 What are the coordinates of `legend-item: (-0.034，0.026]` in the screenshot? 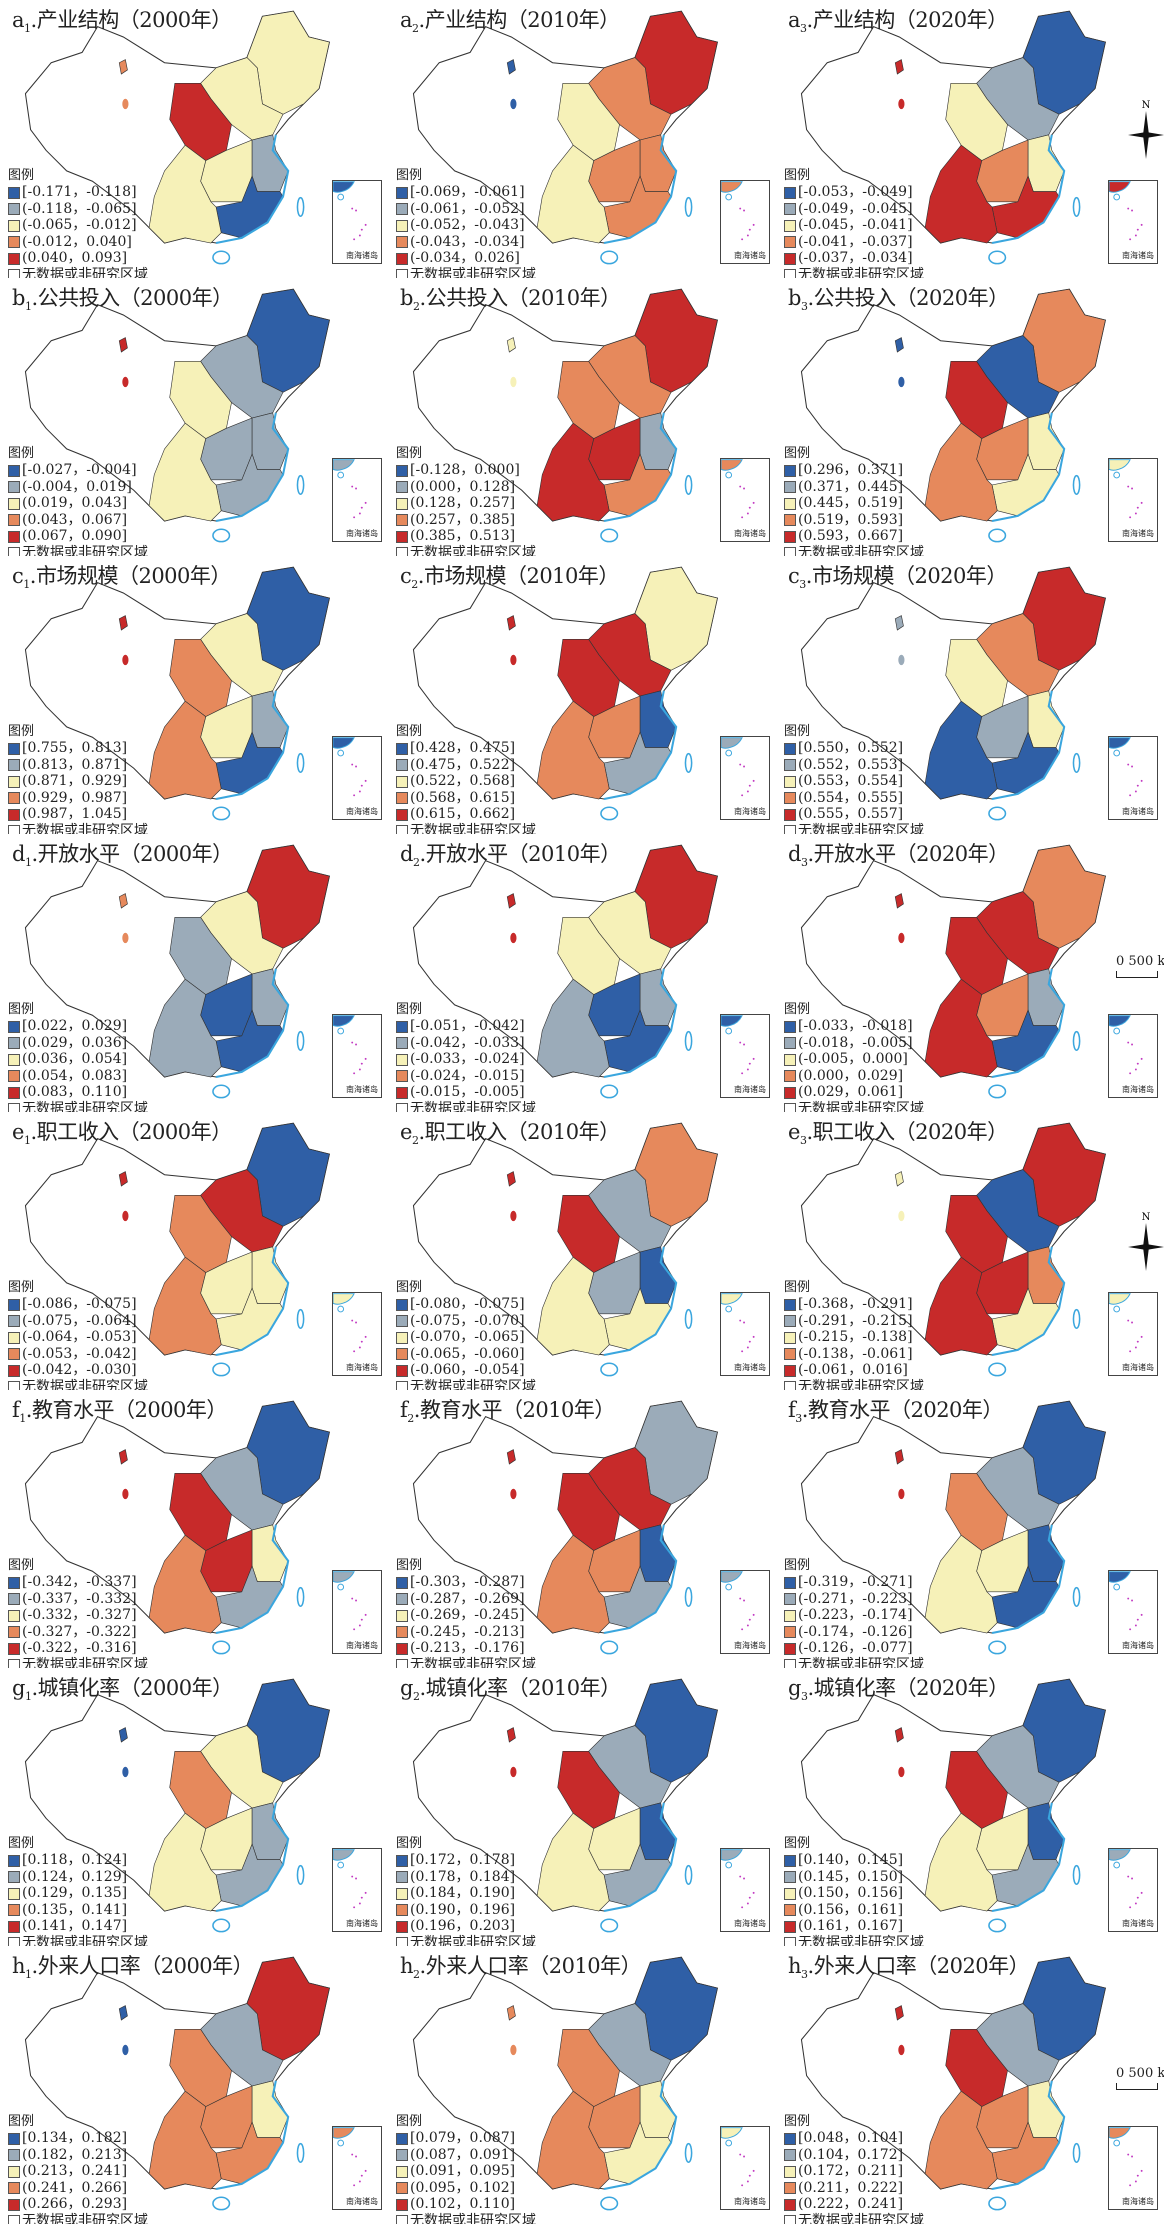 It's located at (466, 259).